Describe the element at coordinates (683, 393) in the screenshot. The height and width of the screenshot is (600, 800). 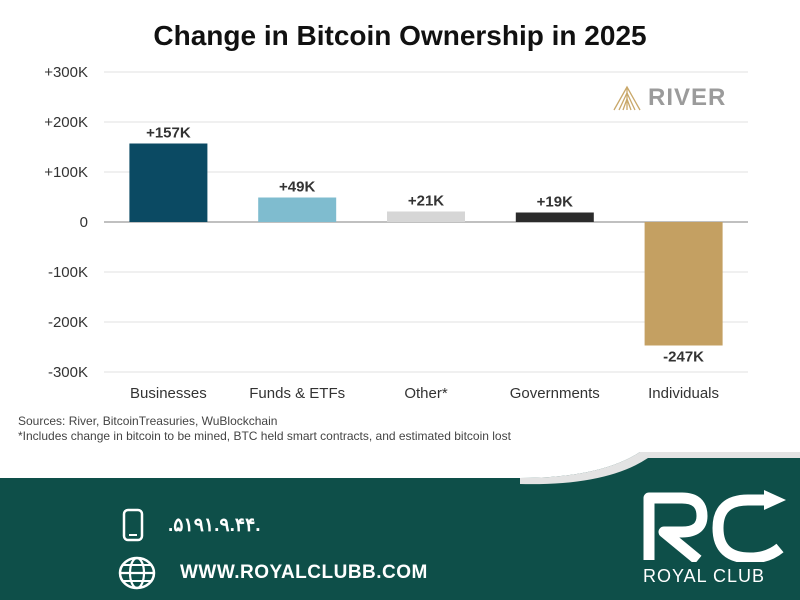
I see `x-tick-label: Individuals` at that location.